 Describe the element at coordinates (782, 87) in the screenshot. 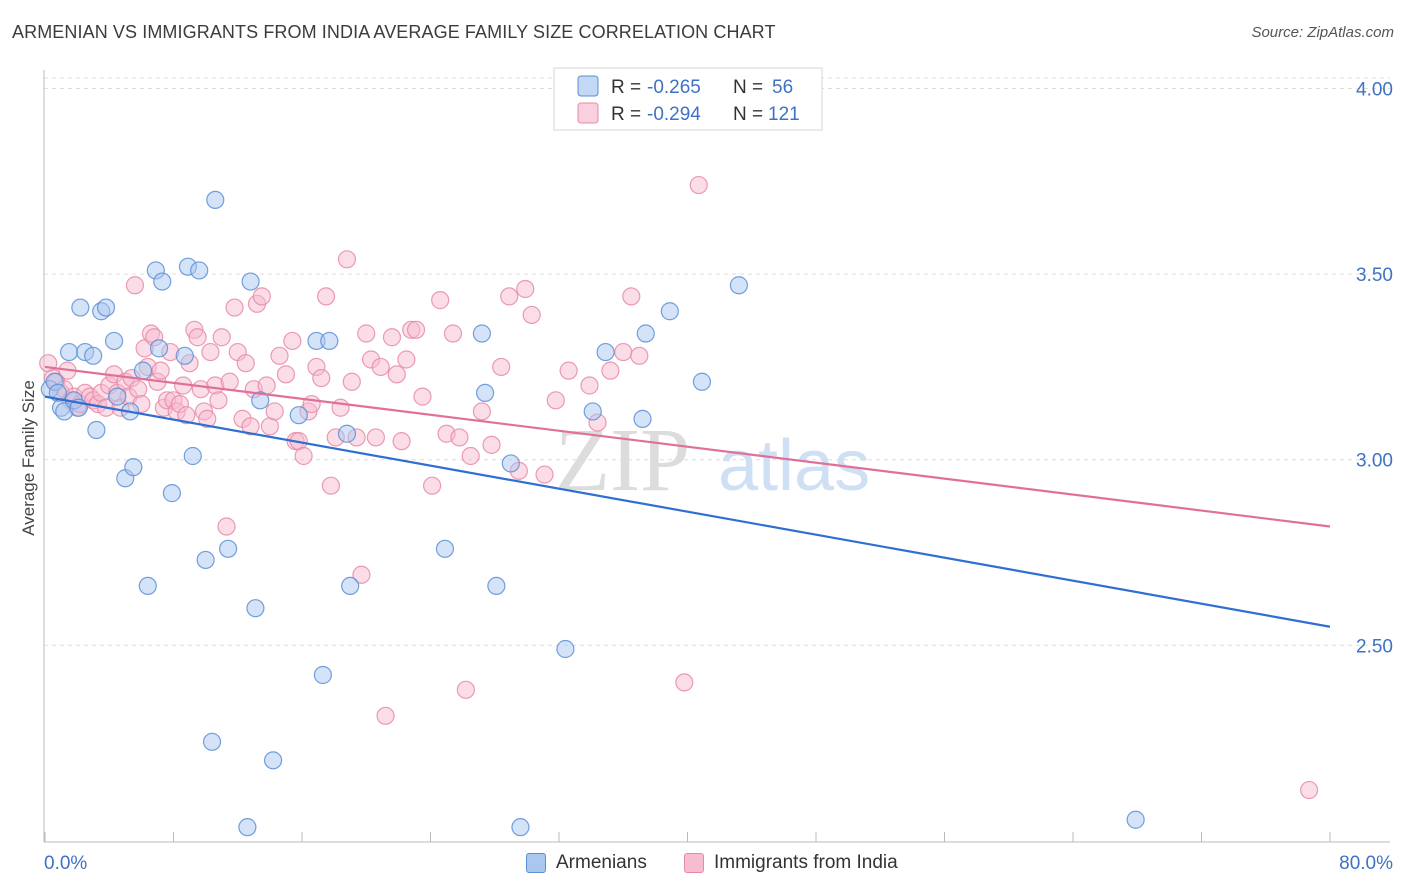

I see `legend-n-value: 56` at that location.